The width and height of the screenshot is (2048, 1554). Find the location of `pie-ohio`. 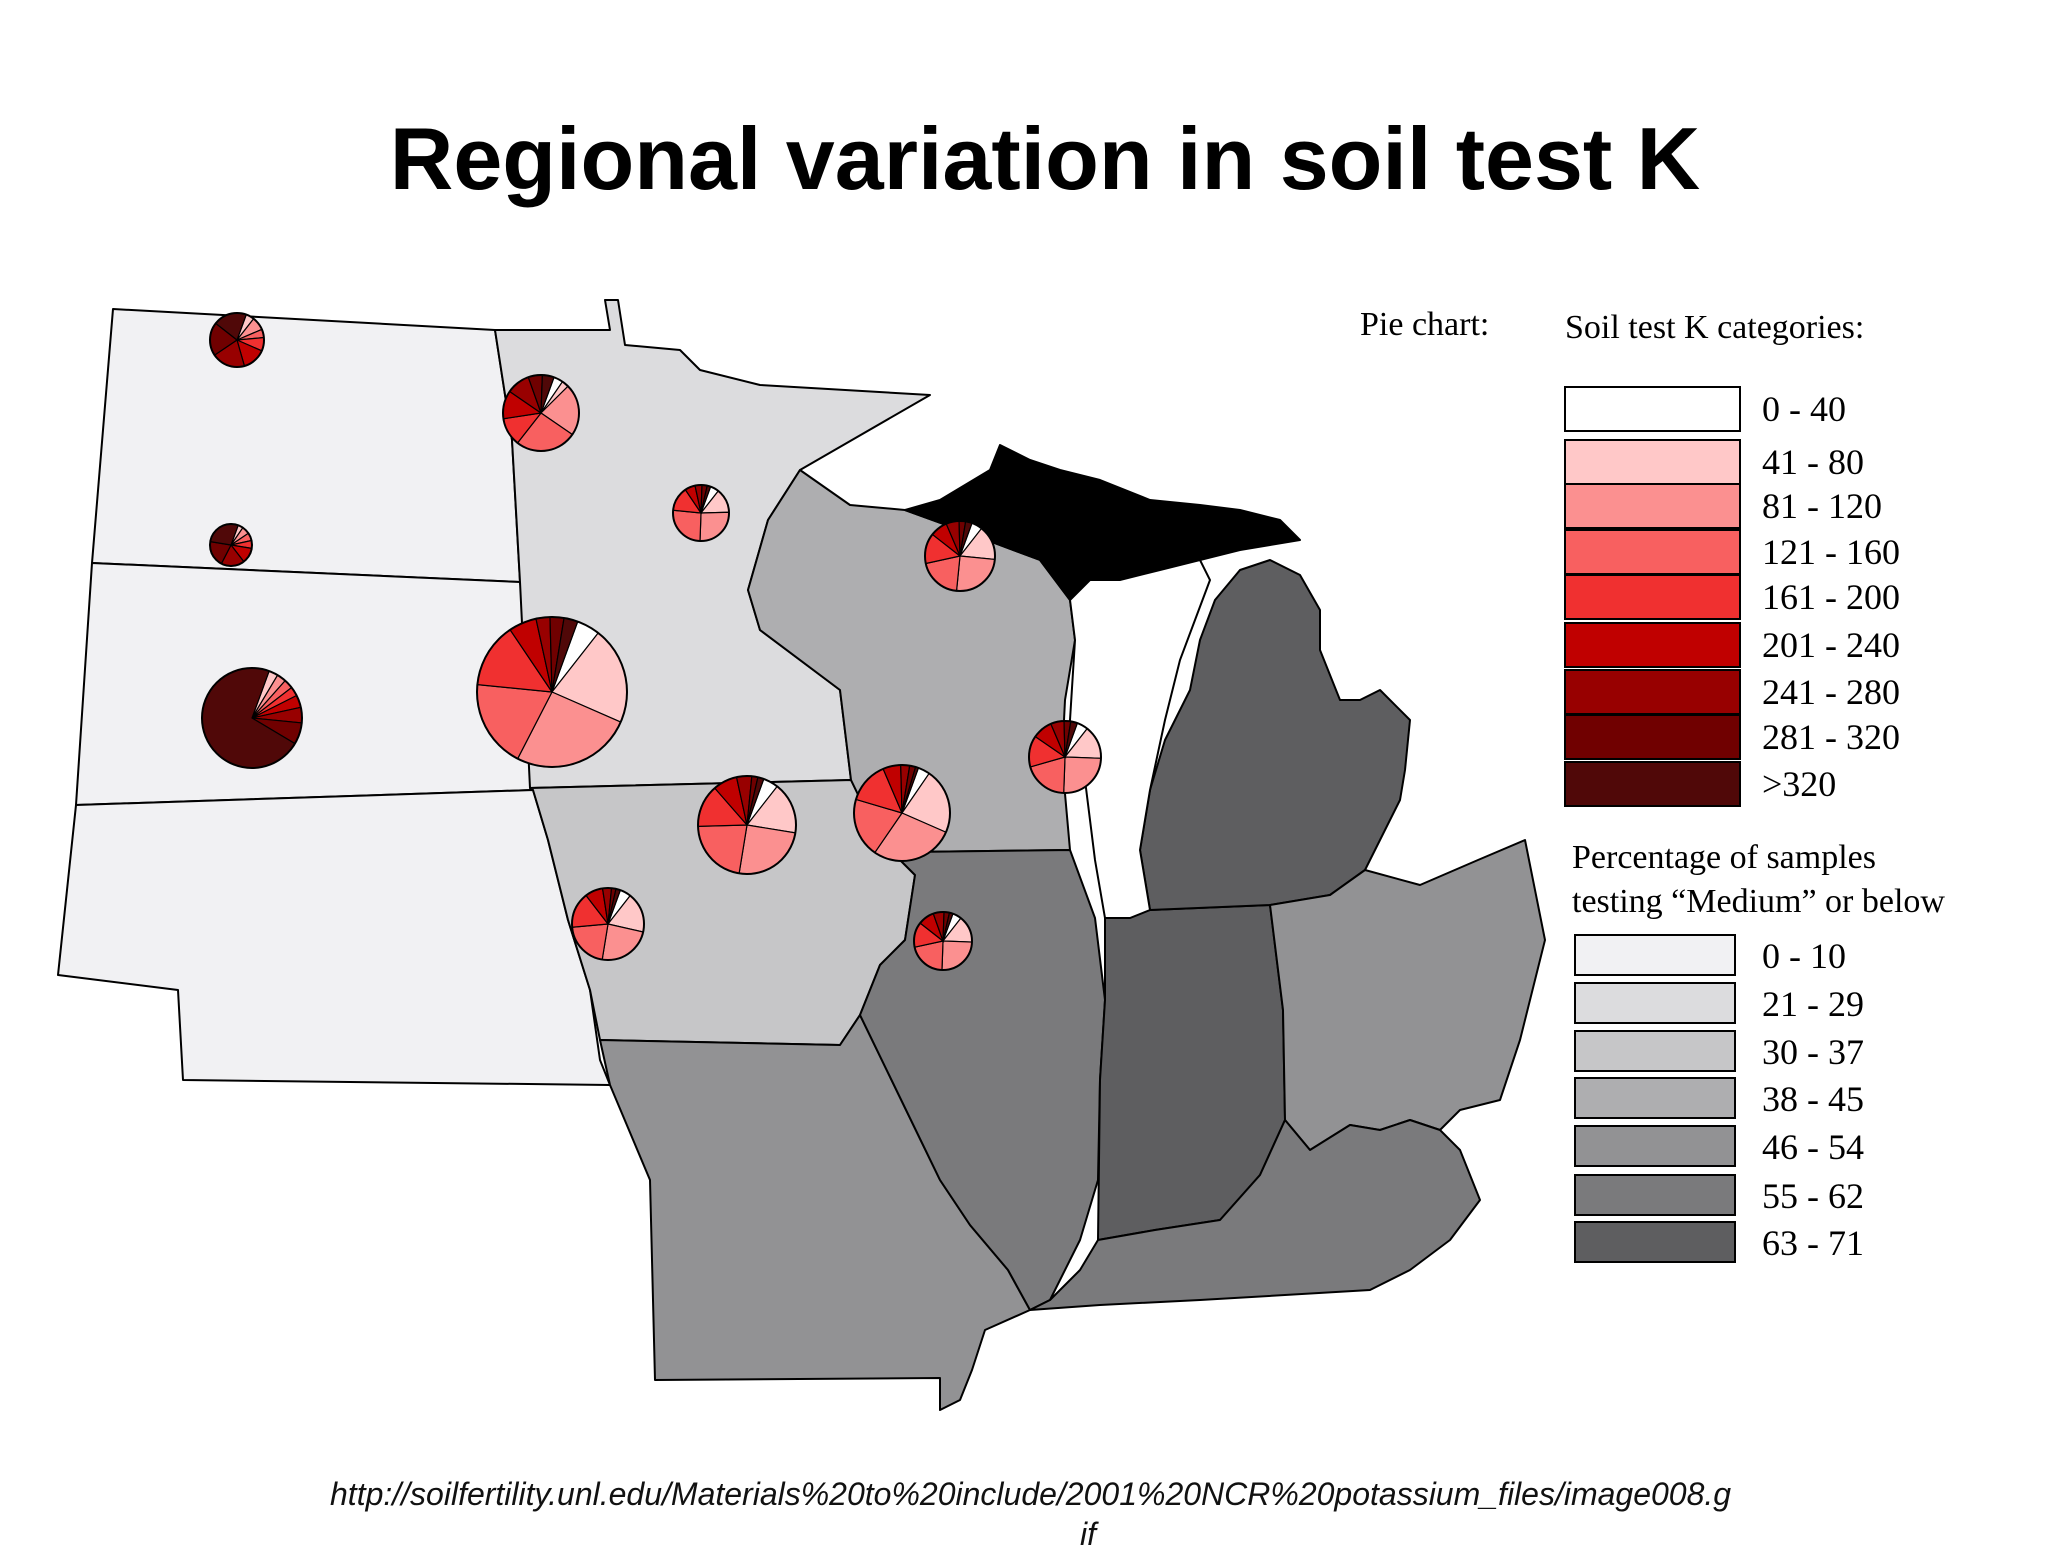

pie-ohio is located at coordinates (1065, 757).